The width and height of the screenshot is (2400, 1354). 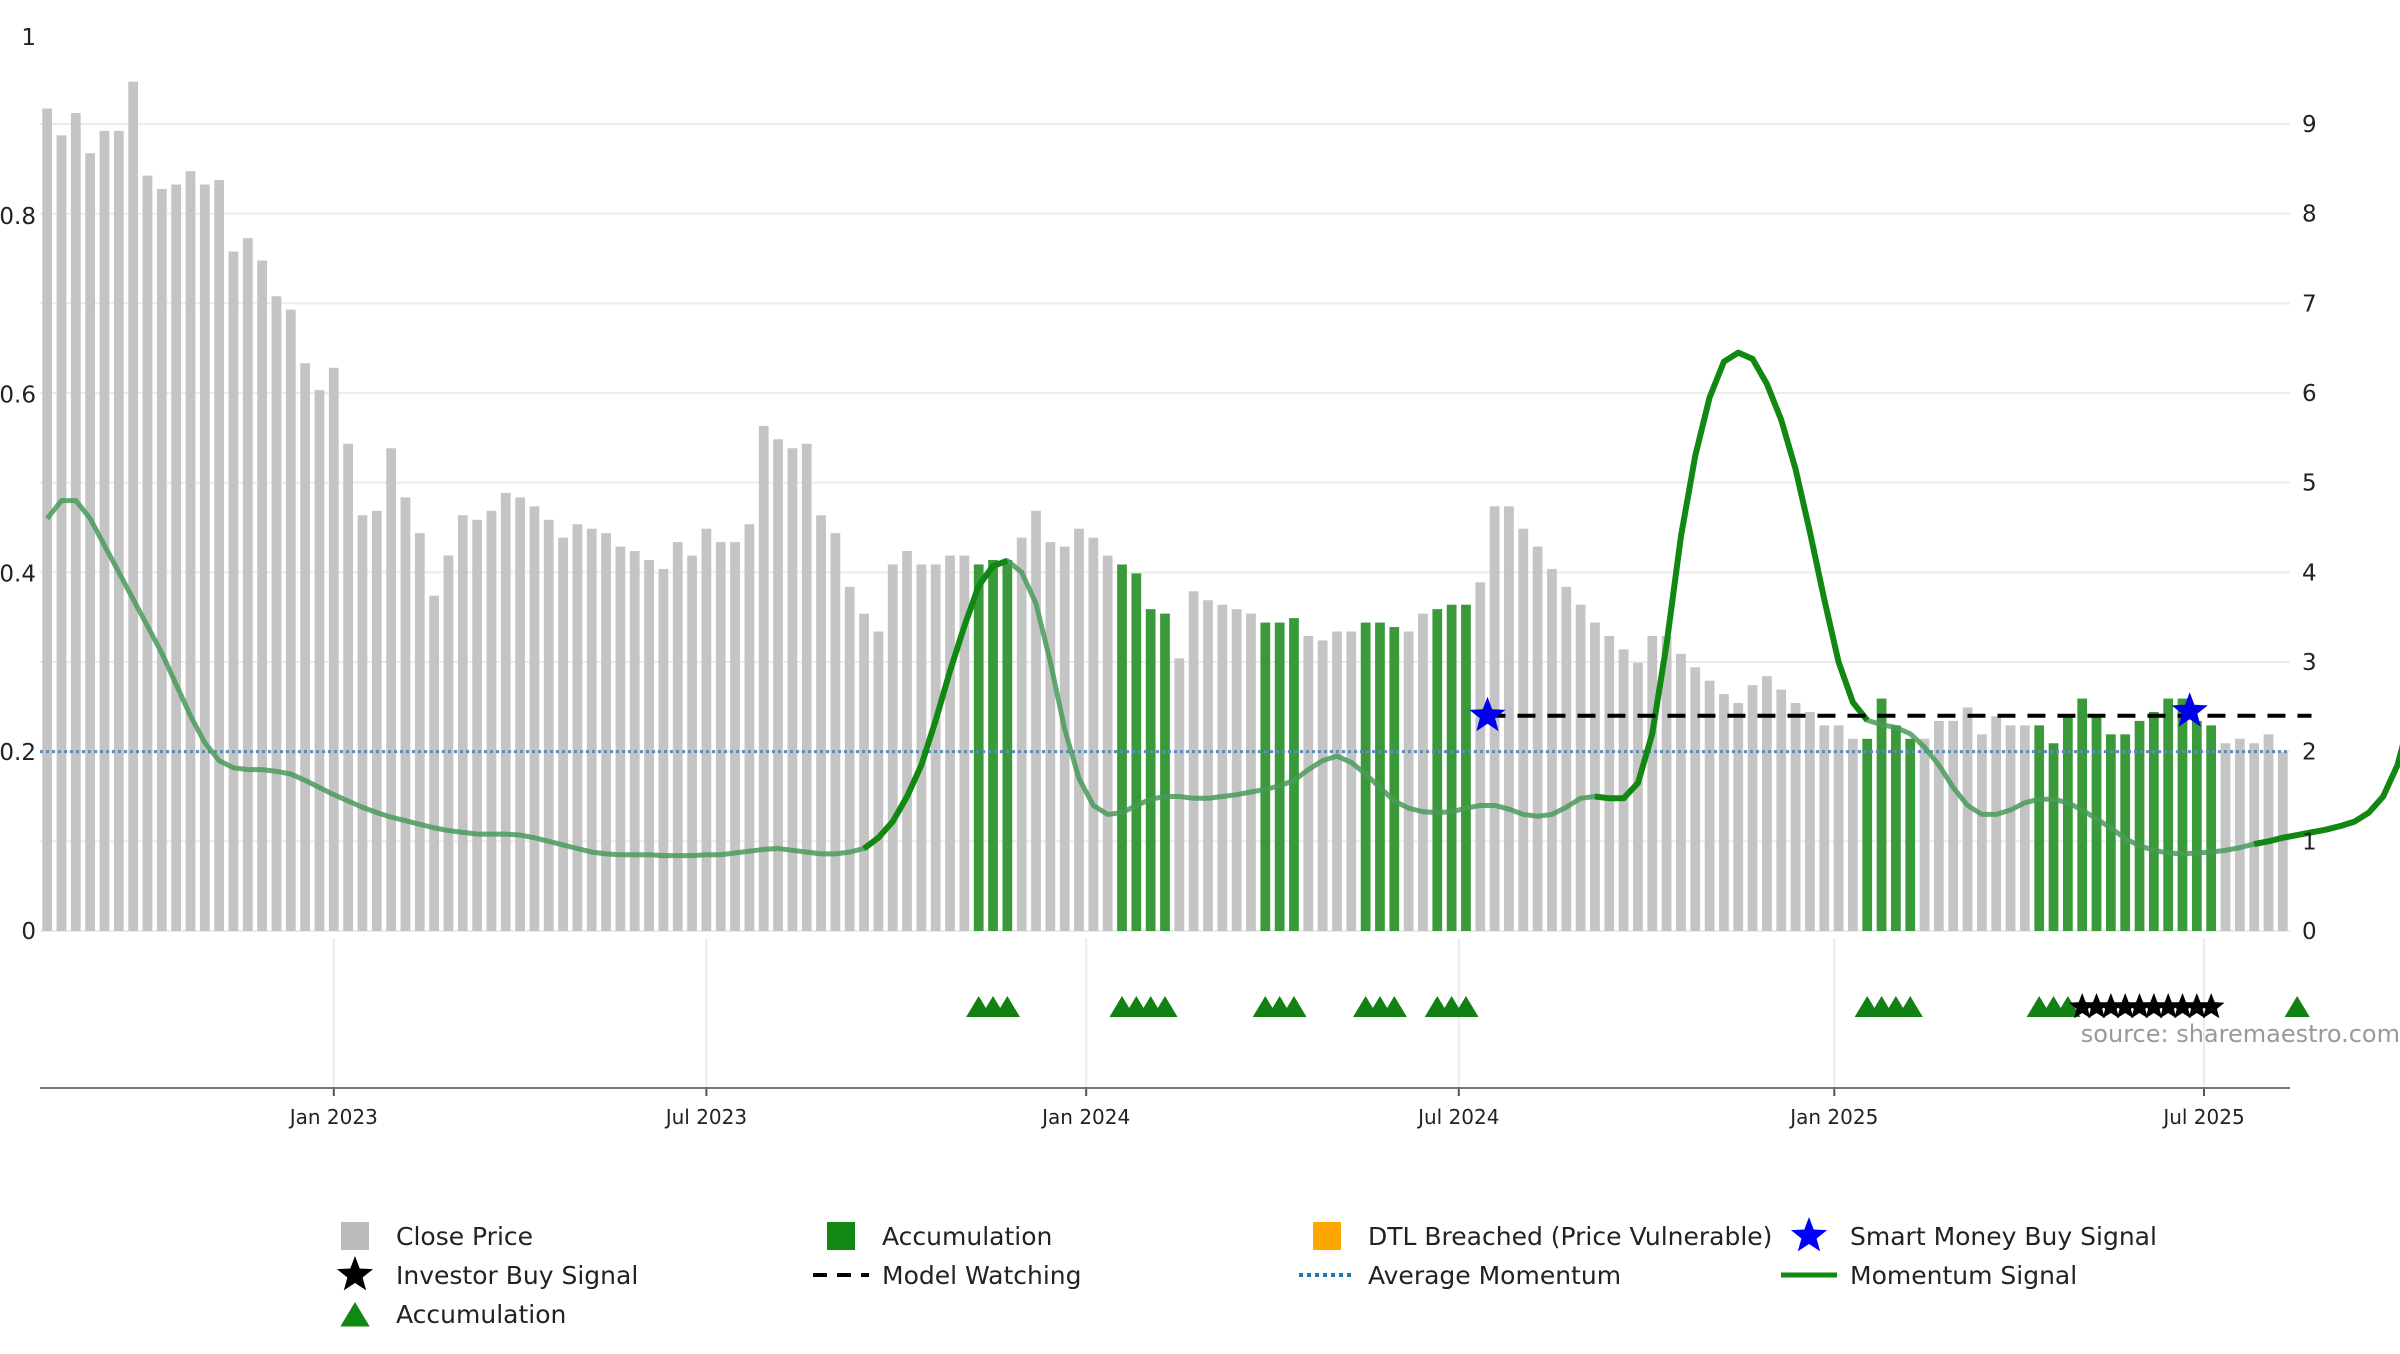 What do you see at coordinates (464, 1236) in the screenshot?
I see `legend-label: Close Price` at bounding box center [464, 1236].